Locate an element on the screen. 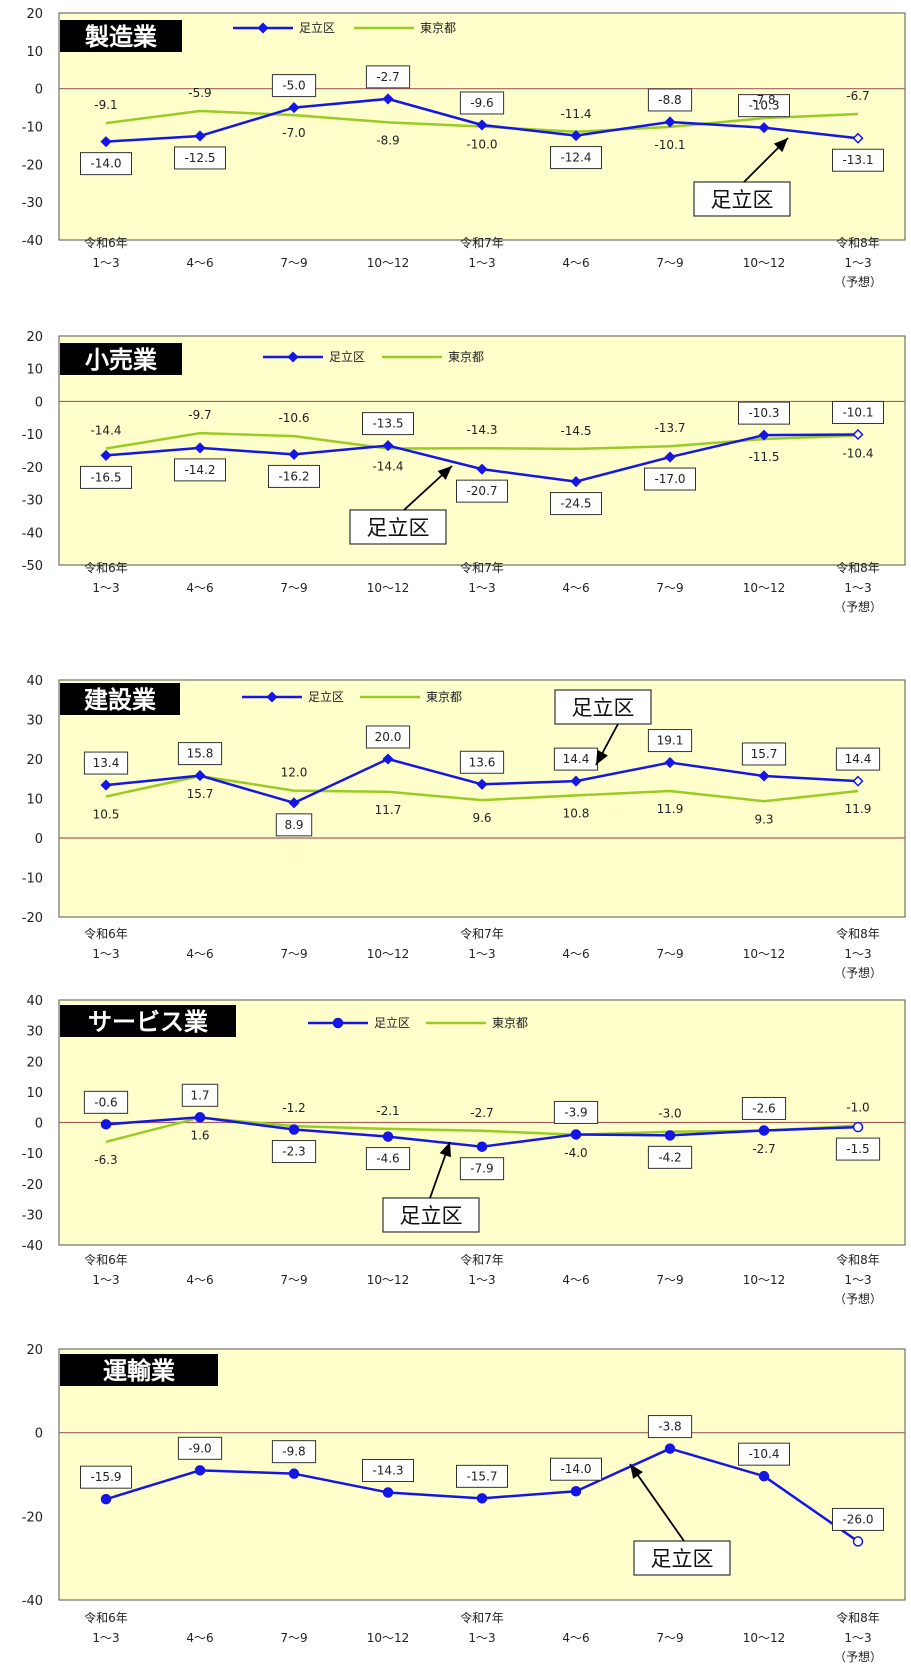  data-label-adachi: -15.7 is located at coordinates (481, 1476).